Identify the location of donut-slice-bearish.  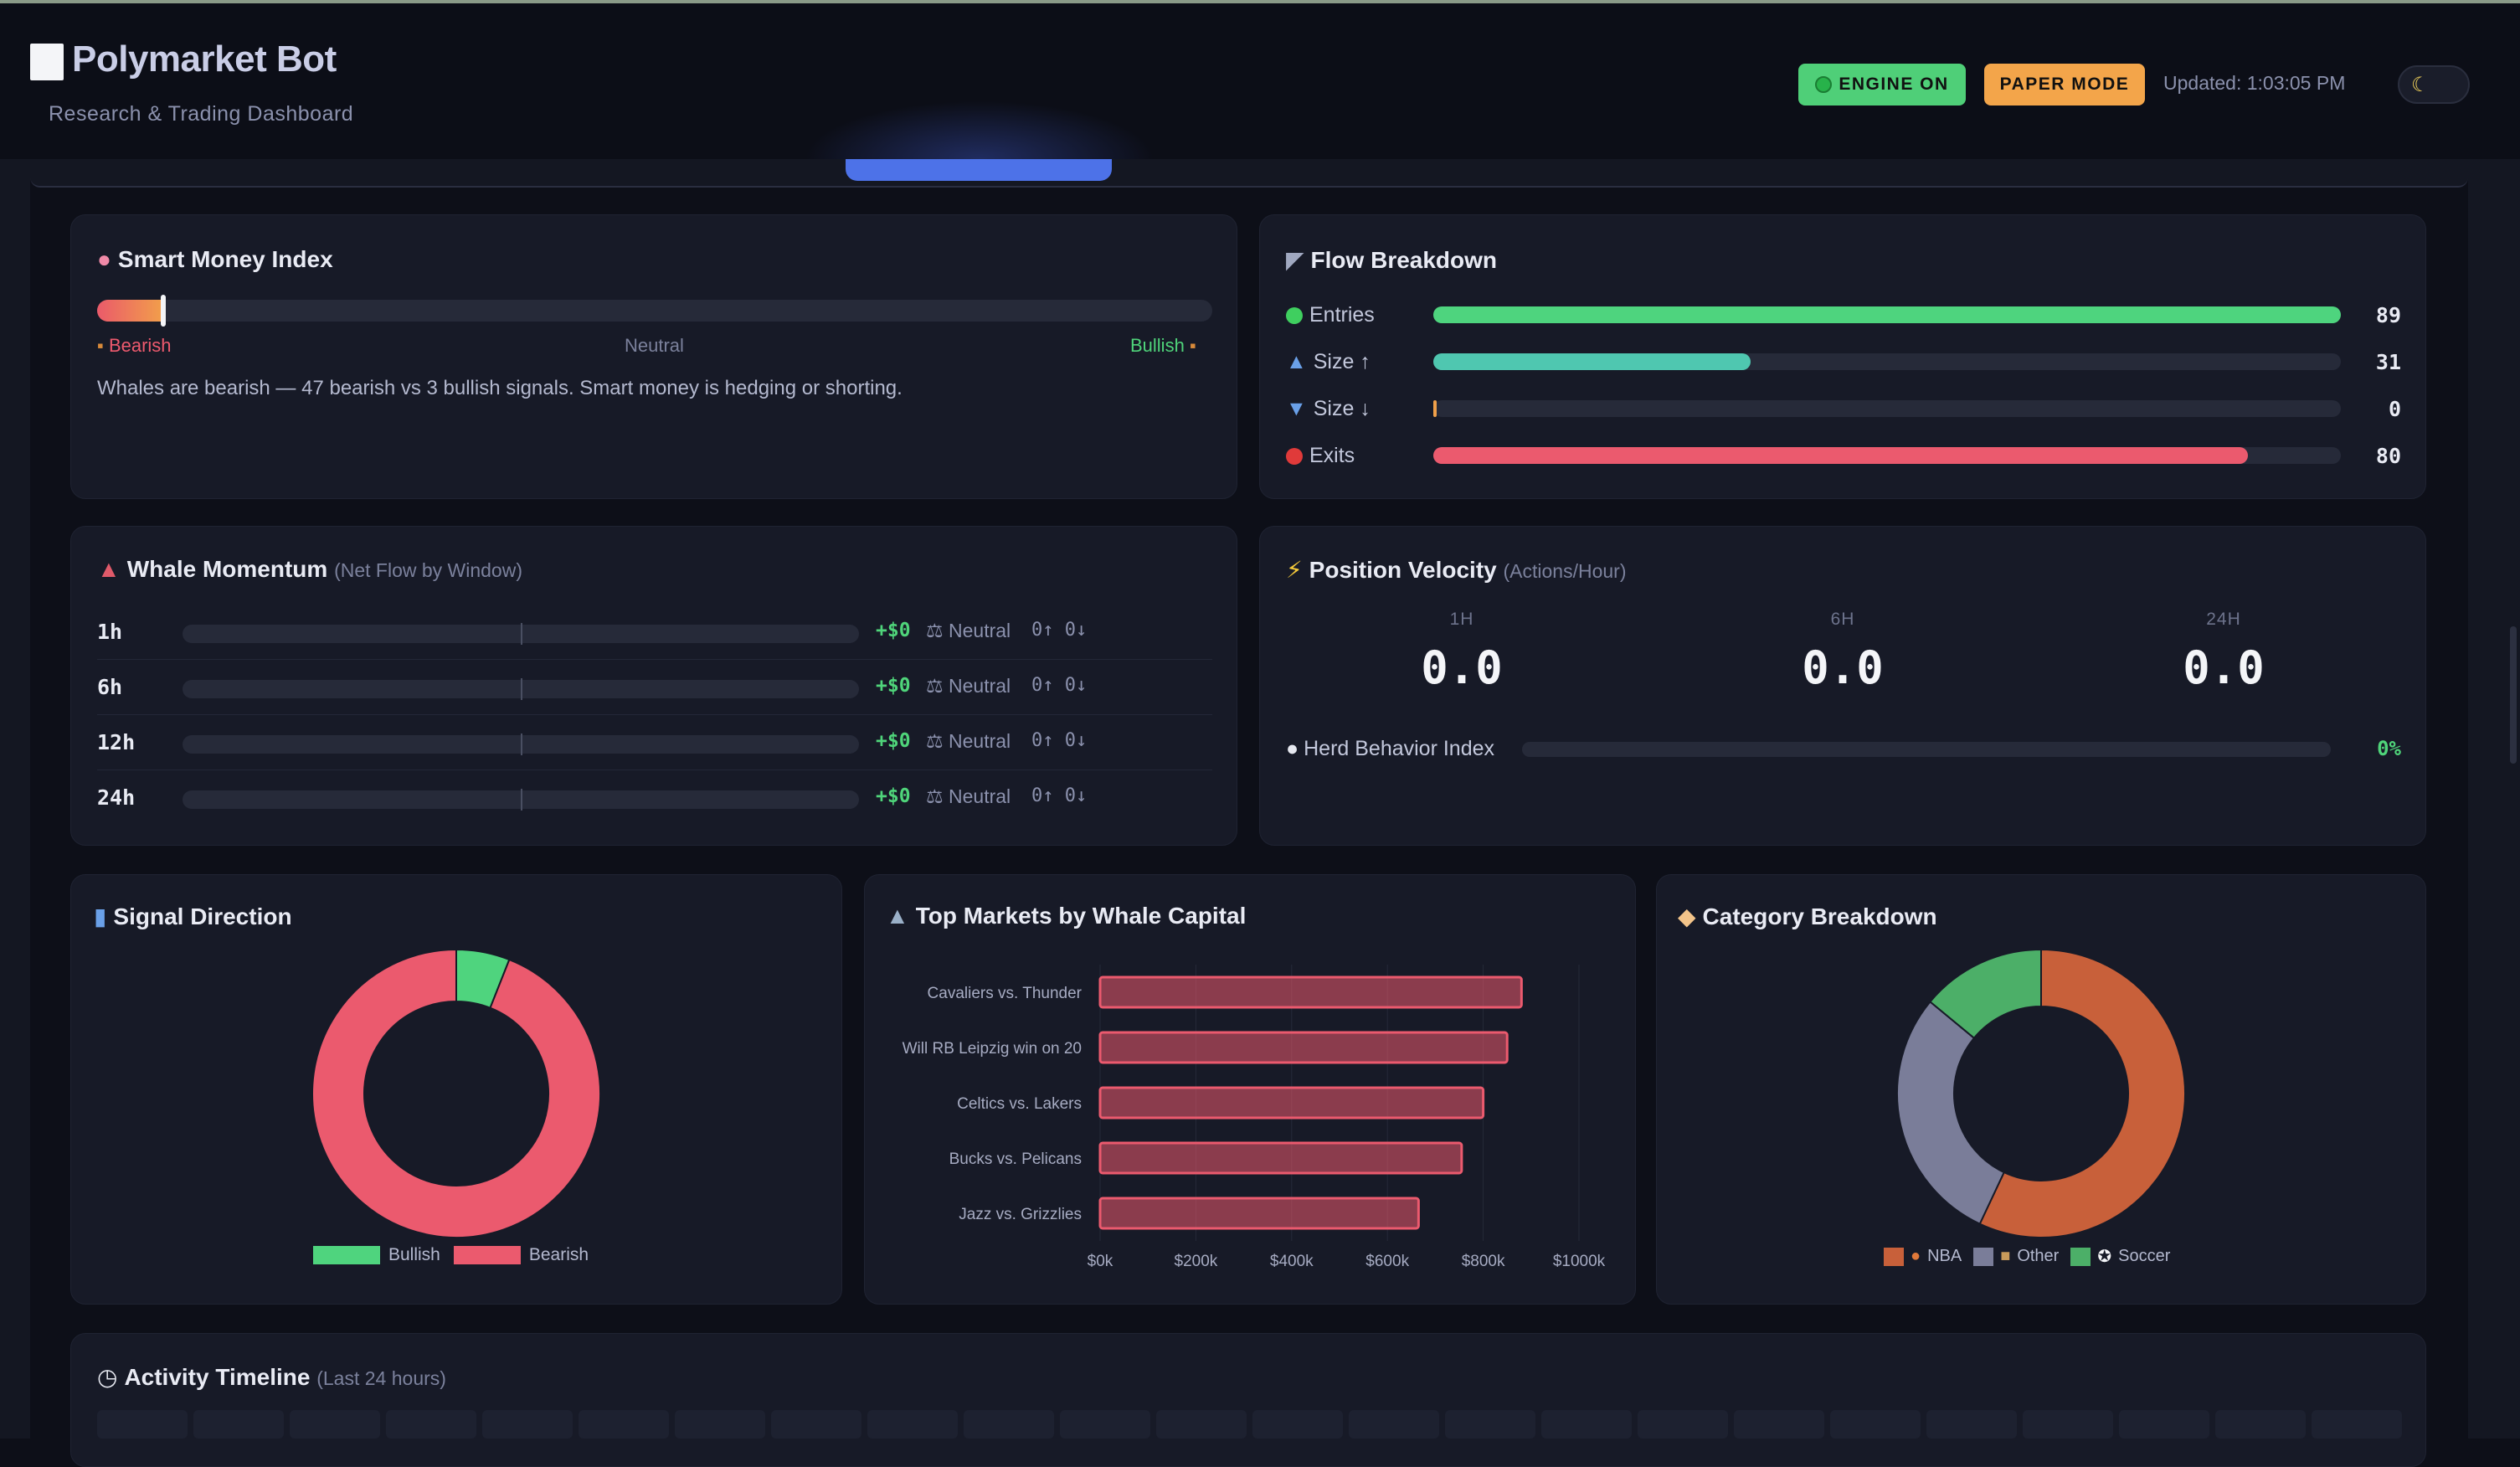
(456, 1093).